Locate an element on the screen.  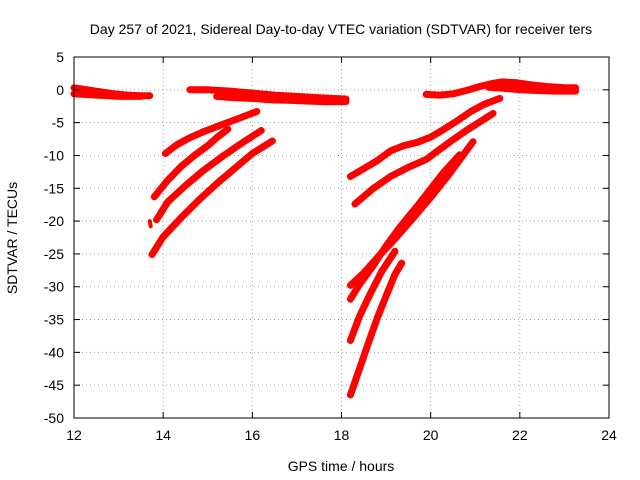
y-tick-label: -5 is located at coordinates (58, 123).